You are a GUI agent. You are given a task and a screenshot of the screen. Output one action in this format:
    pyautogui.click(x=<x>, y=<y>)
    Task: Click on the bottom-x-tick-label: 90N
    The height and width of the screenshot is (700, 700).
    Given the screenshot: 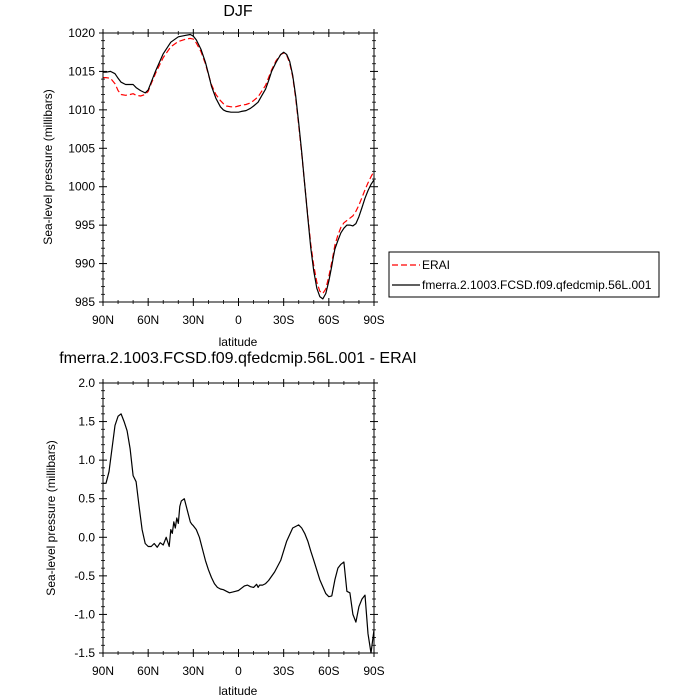 What is the action you would take?
    pyautogui.click(x=103, y=671)
    